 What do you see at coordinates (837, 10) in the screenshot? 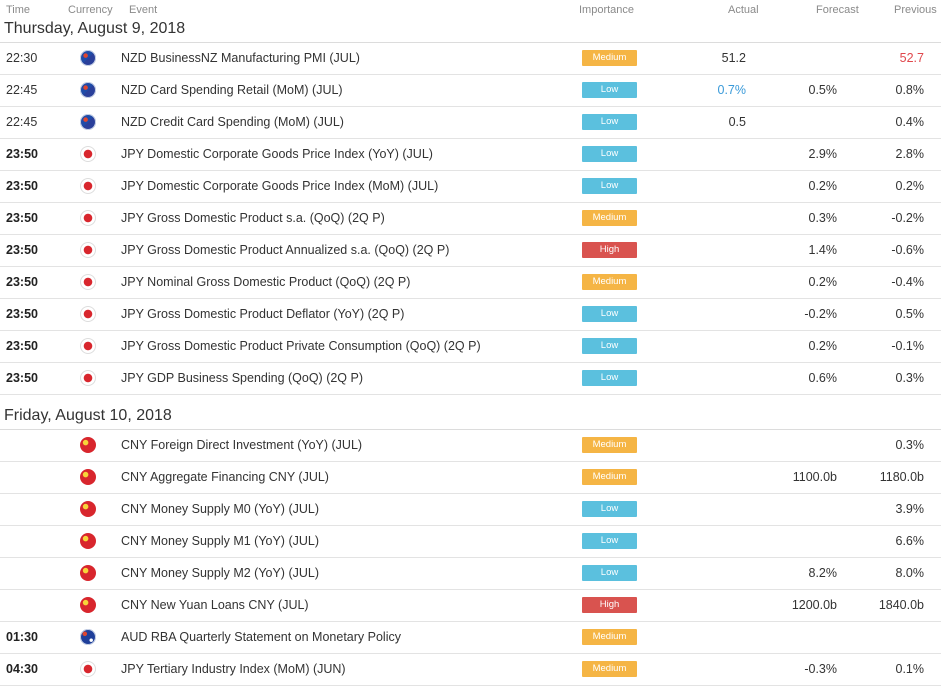
I see `header-forecast: Forecast` at bounding box center [837, 10].